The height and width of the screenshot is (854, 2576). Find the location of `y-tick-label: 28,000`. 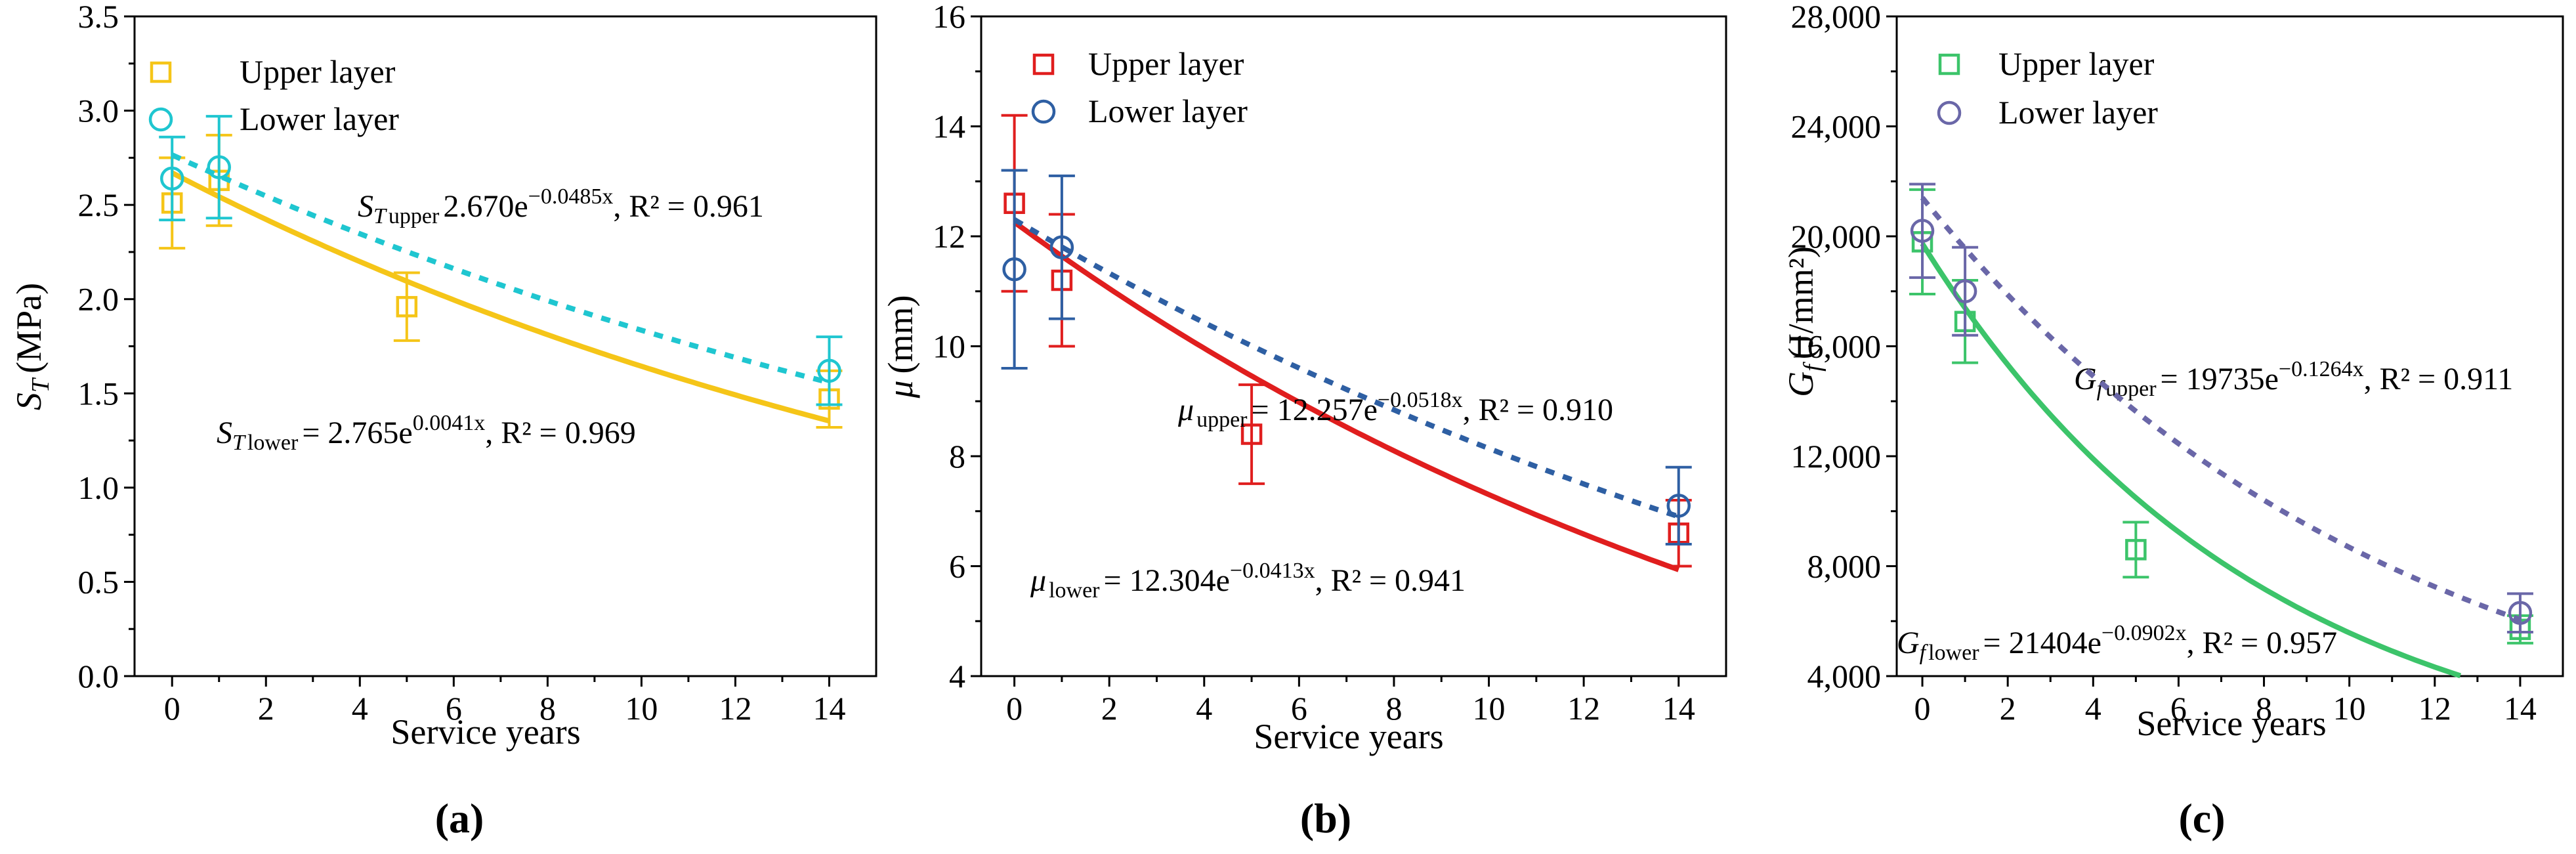

y-tick-label: 28,000 is located at coordinates (1836, 17).